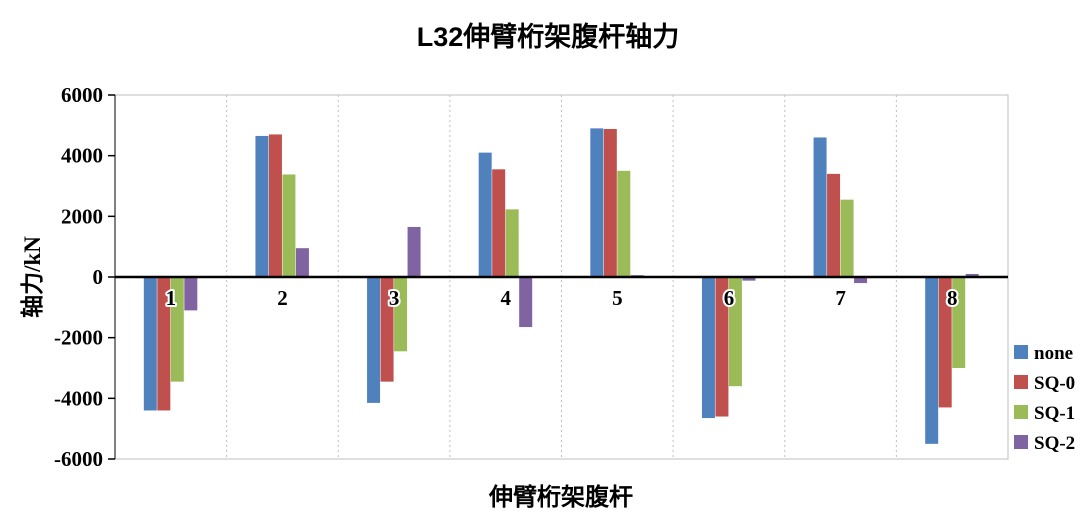 This screenshot has width=1080, height=530. Describe the element at coordinates (164, 344) in the screenshot. I see `bar-SQ-0-cat1` at that location.